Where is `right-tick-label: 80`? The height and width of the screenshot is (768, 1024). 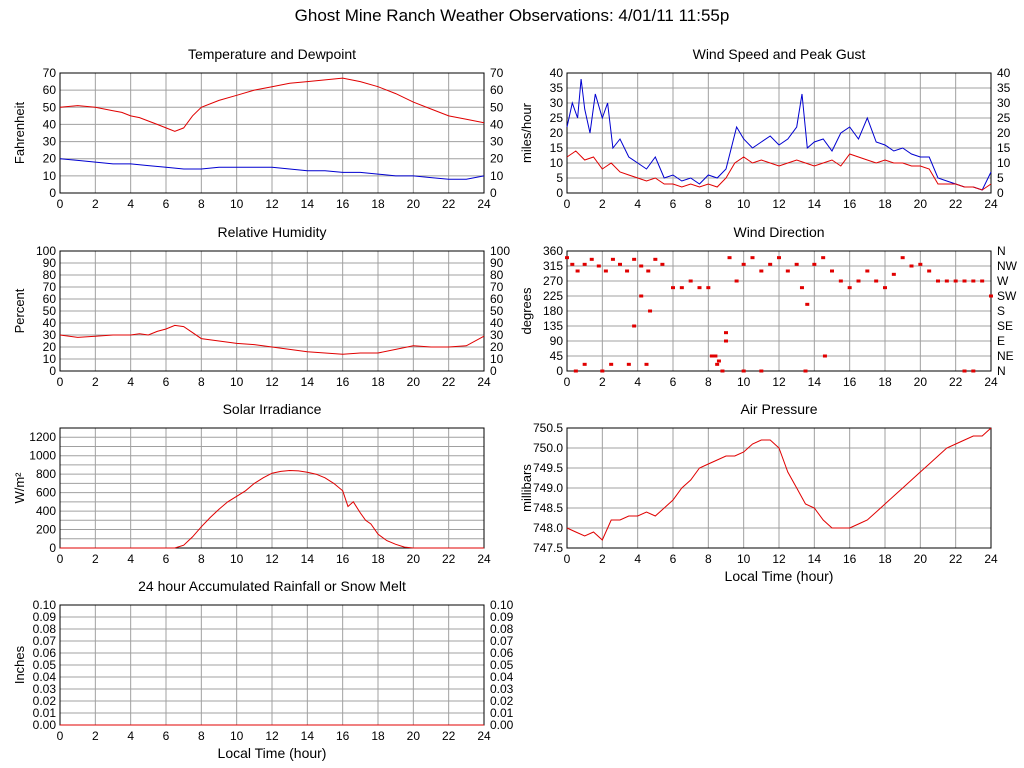 right-tick-label: 80 is located at coordinates (497, 275).